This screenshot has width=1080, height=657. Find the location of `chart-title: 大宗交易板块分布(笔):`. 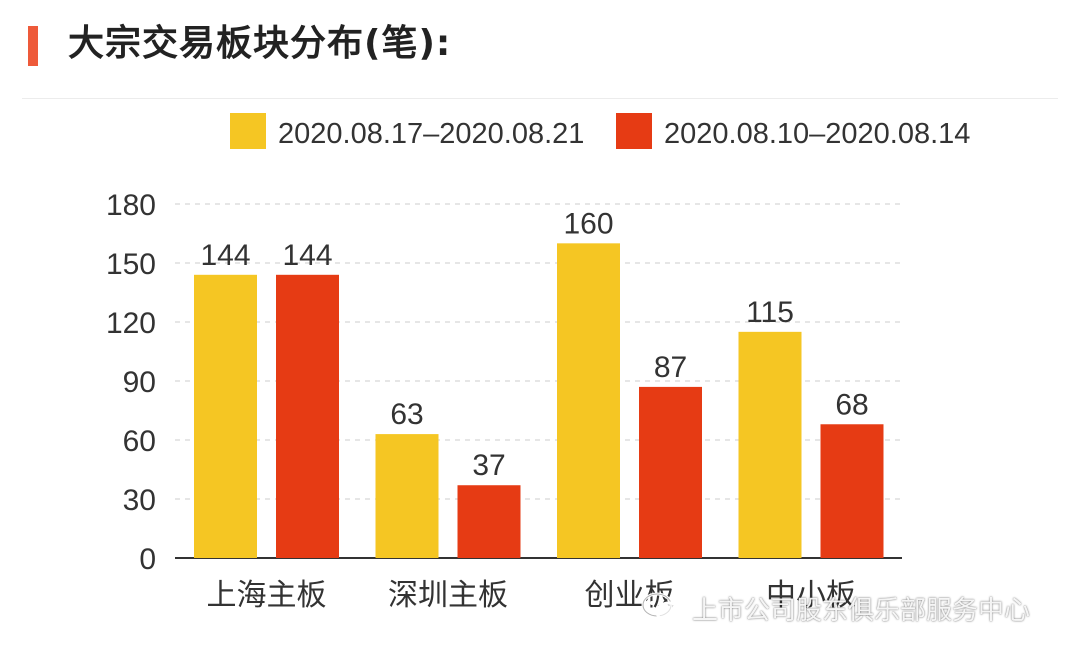

chart-title: 大宗交易板块分布(笔): is located at coordinates (260, 43).